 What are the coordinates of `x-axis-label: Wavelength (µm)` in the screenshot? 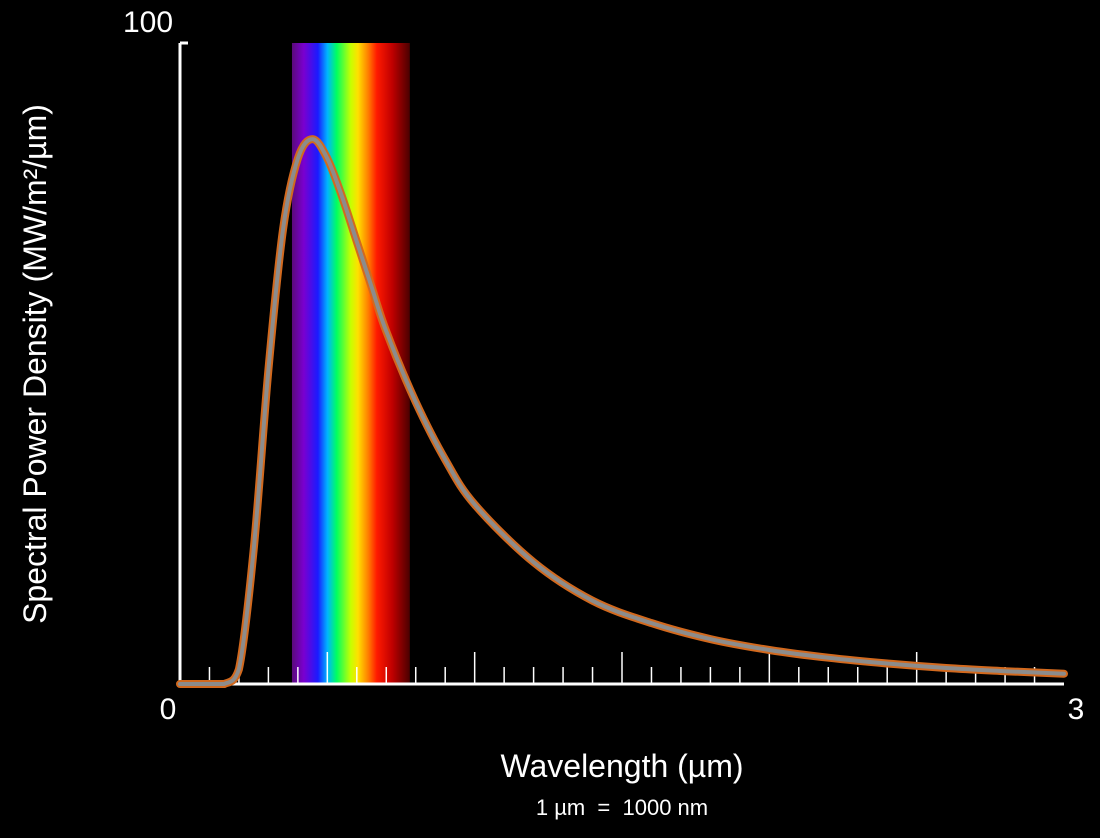 It's located at (621, 766).